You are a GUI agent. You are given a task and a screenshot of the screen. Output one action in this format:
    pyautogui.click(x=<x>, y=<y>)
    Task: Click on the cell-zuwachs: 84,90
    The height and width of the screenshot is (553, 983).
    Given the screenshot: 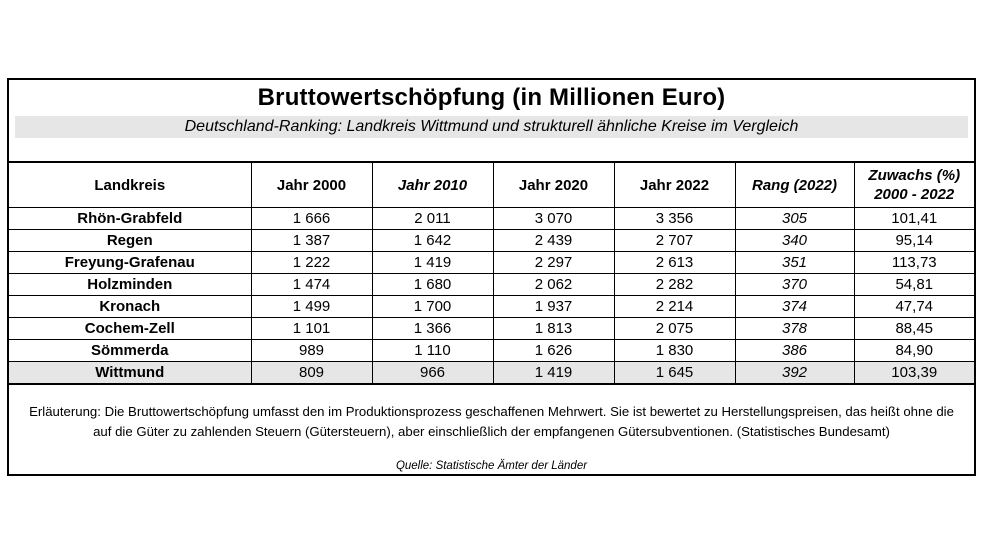 What is the action you would take?
    pyautogui.click(x=913, y=350)
    